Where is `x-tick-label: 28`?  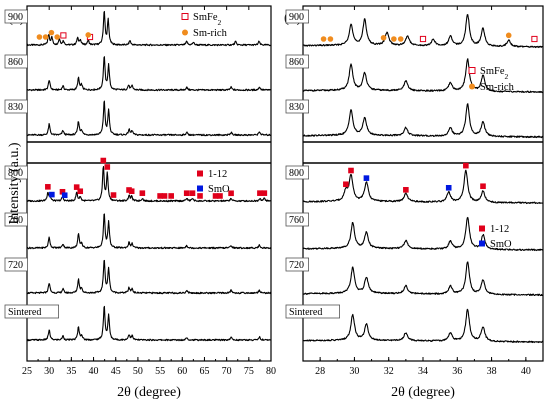
x-tick-label: 28 is located at coordinates (320, 371).